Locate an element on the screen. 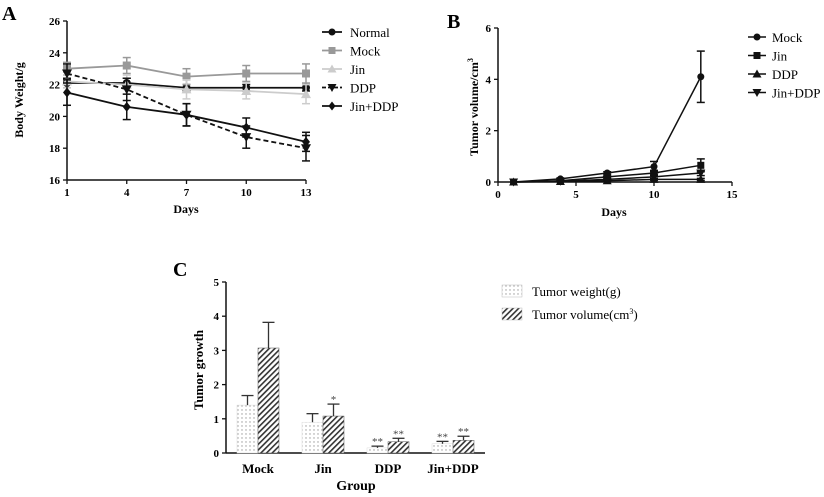 The width and height of the screenshot is (824, 497). a-y-axis-title: Body Weight/g is located at coordinates (19, 99).